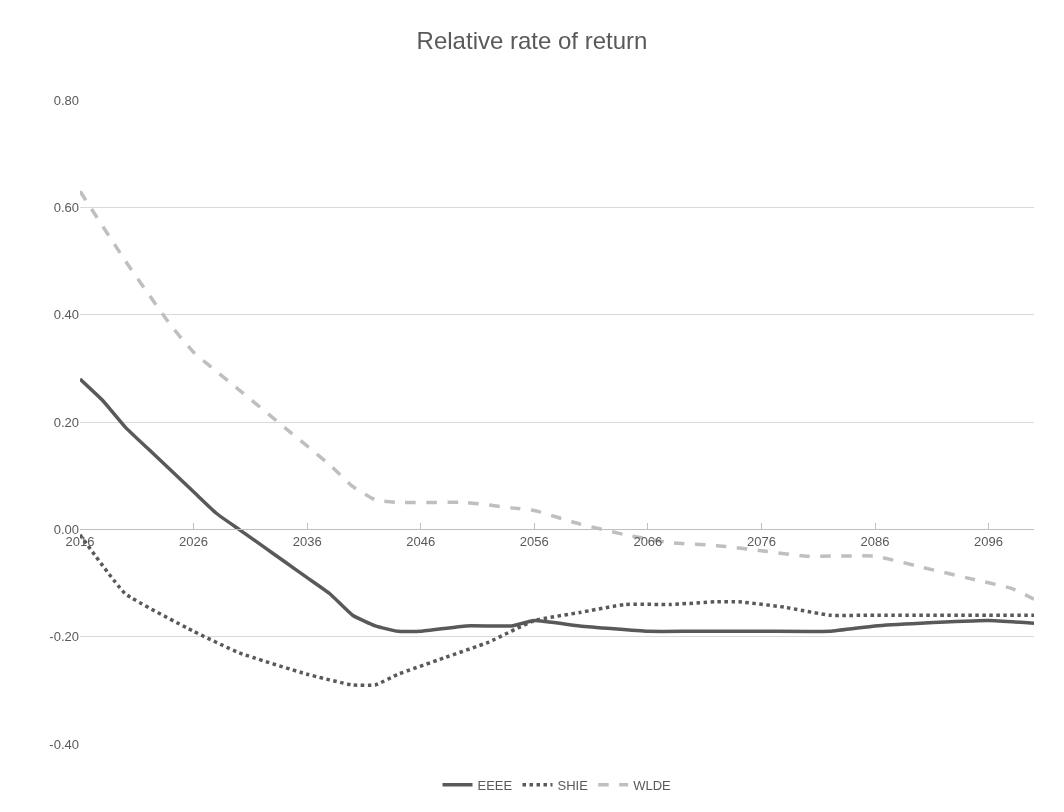 The height and width of the screenshot is (812, 1064). I want to click on y-tick-label: 0.20, so click(66, 422).